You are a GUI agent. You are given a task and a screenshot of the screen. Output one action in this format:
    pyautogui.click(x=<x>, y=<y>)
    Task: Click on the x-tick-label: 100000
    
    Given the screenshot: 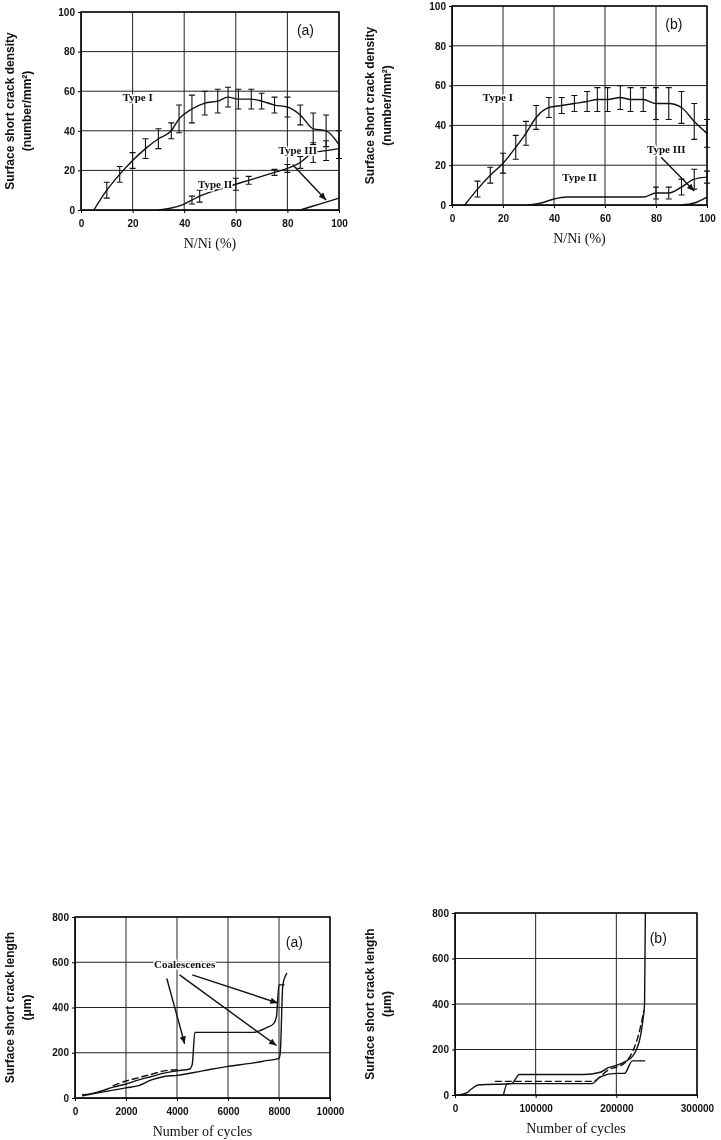 What is the action you would take?
    pyautogui.click(x=536, y=1108)
    